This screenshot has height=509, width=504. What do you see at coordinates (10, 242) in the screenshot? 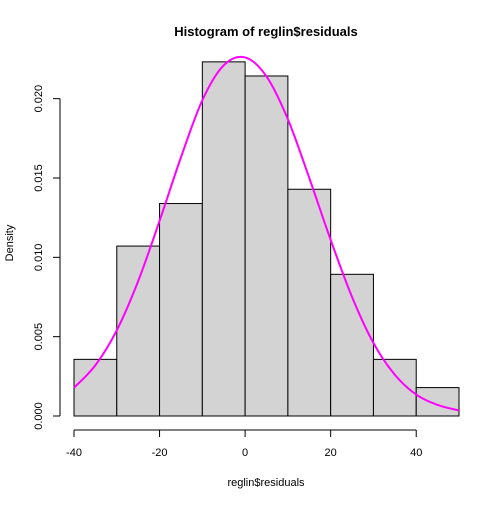
I see `y-axis-label: Density` at bounding box center [10, 242].